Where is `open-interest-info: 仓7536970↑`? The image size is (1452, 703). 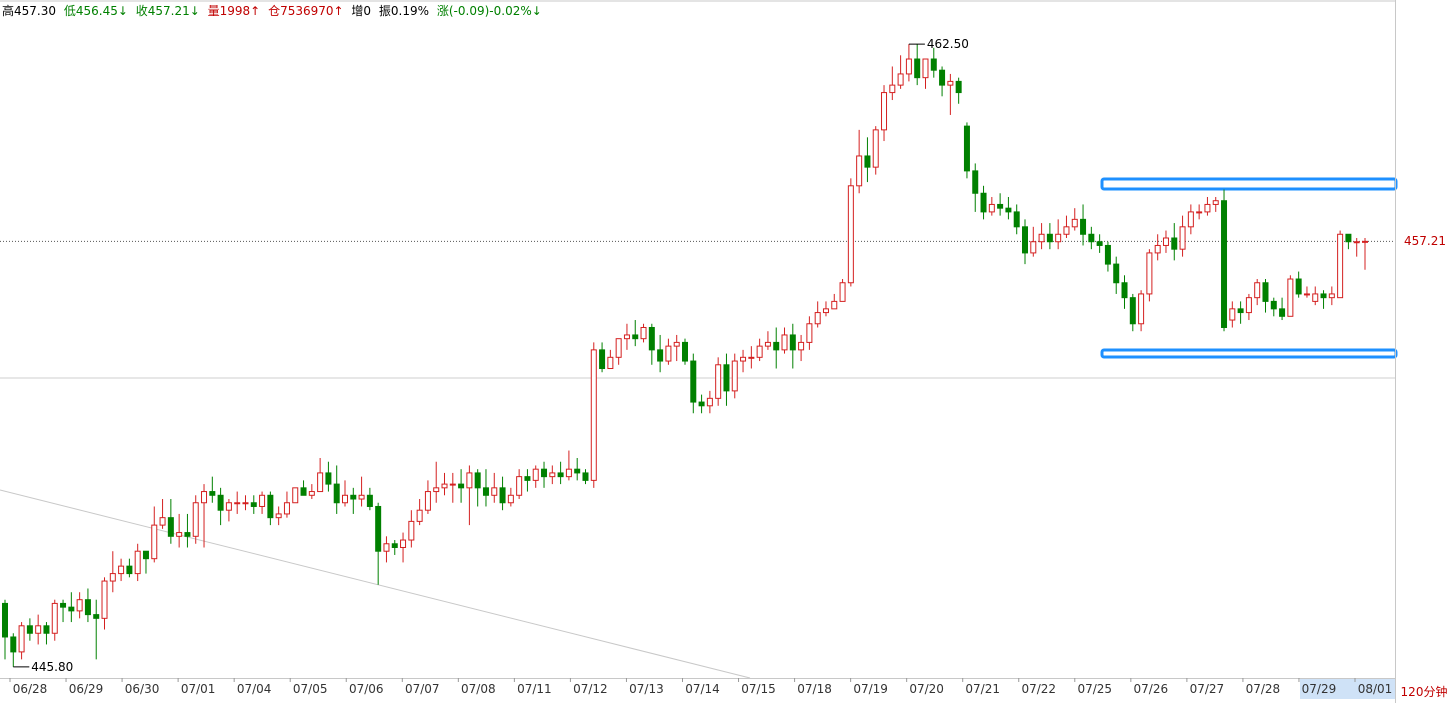 open-interest-info: 仓7536970↑ is located at coordinates (306, 11).